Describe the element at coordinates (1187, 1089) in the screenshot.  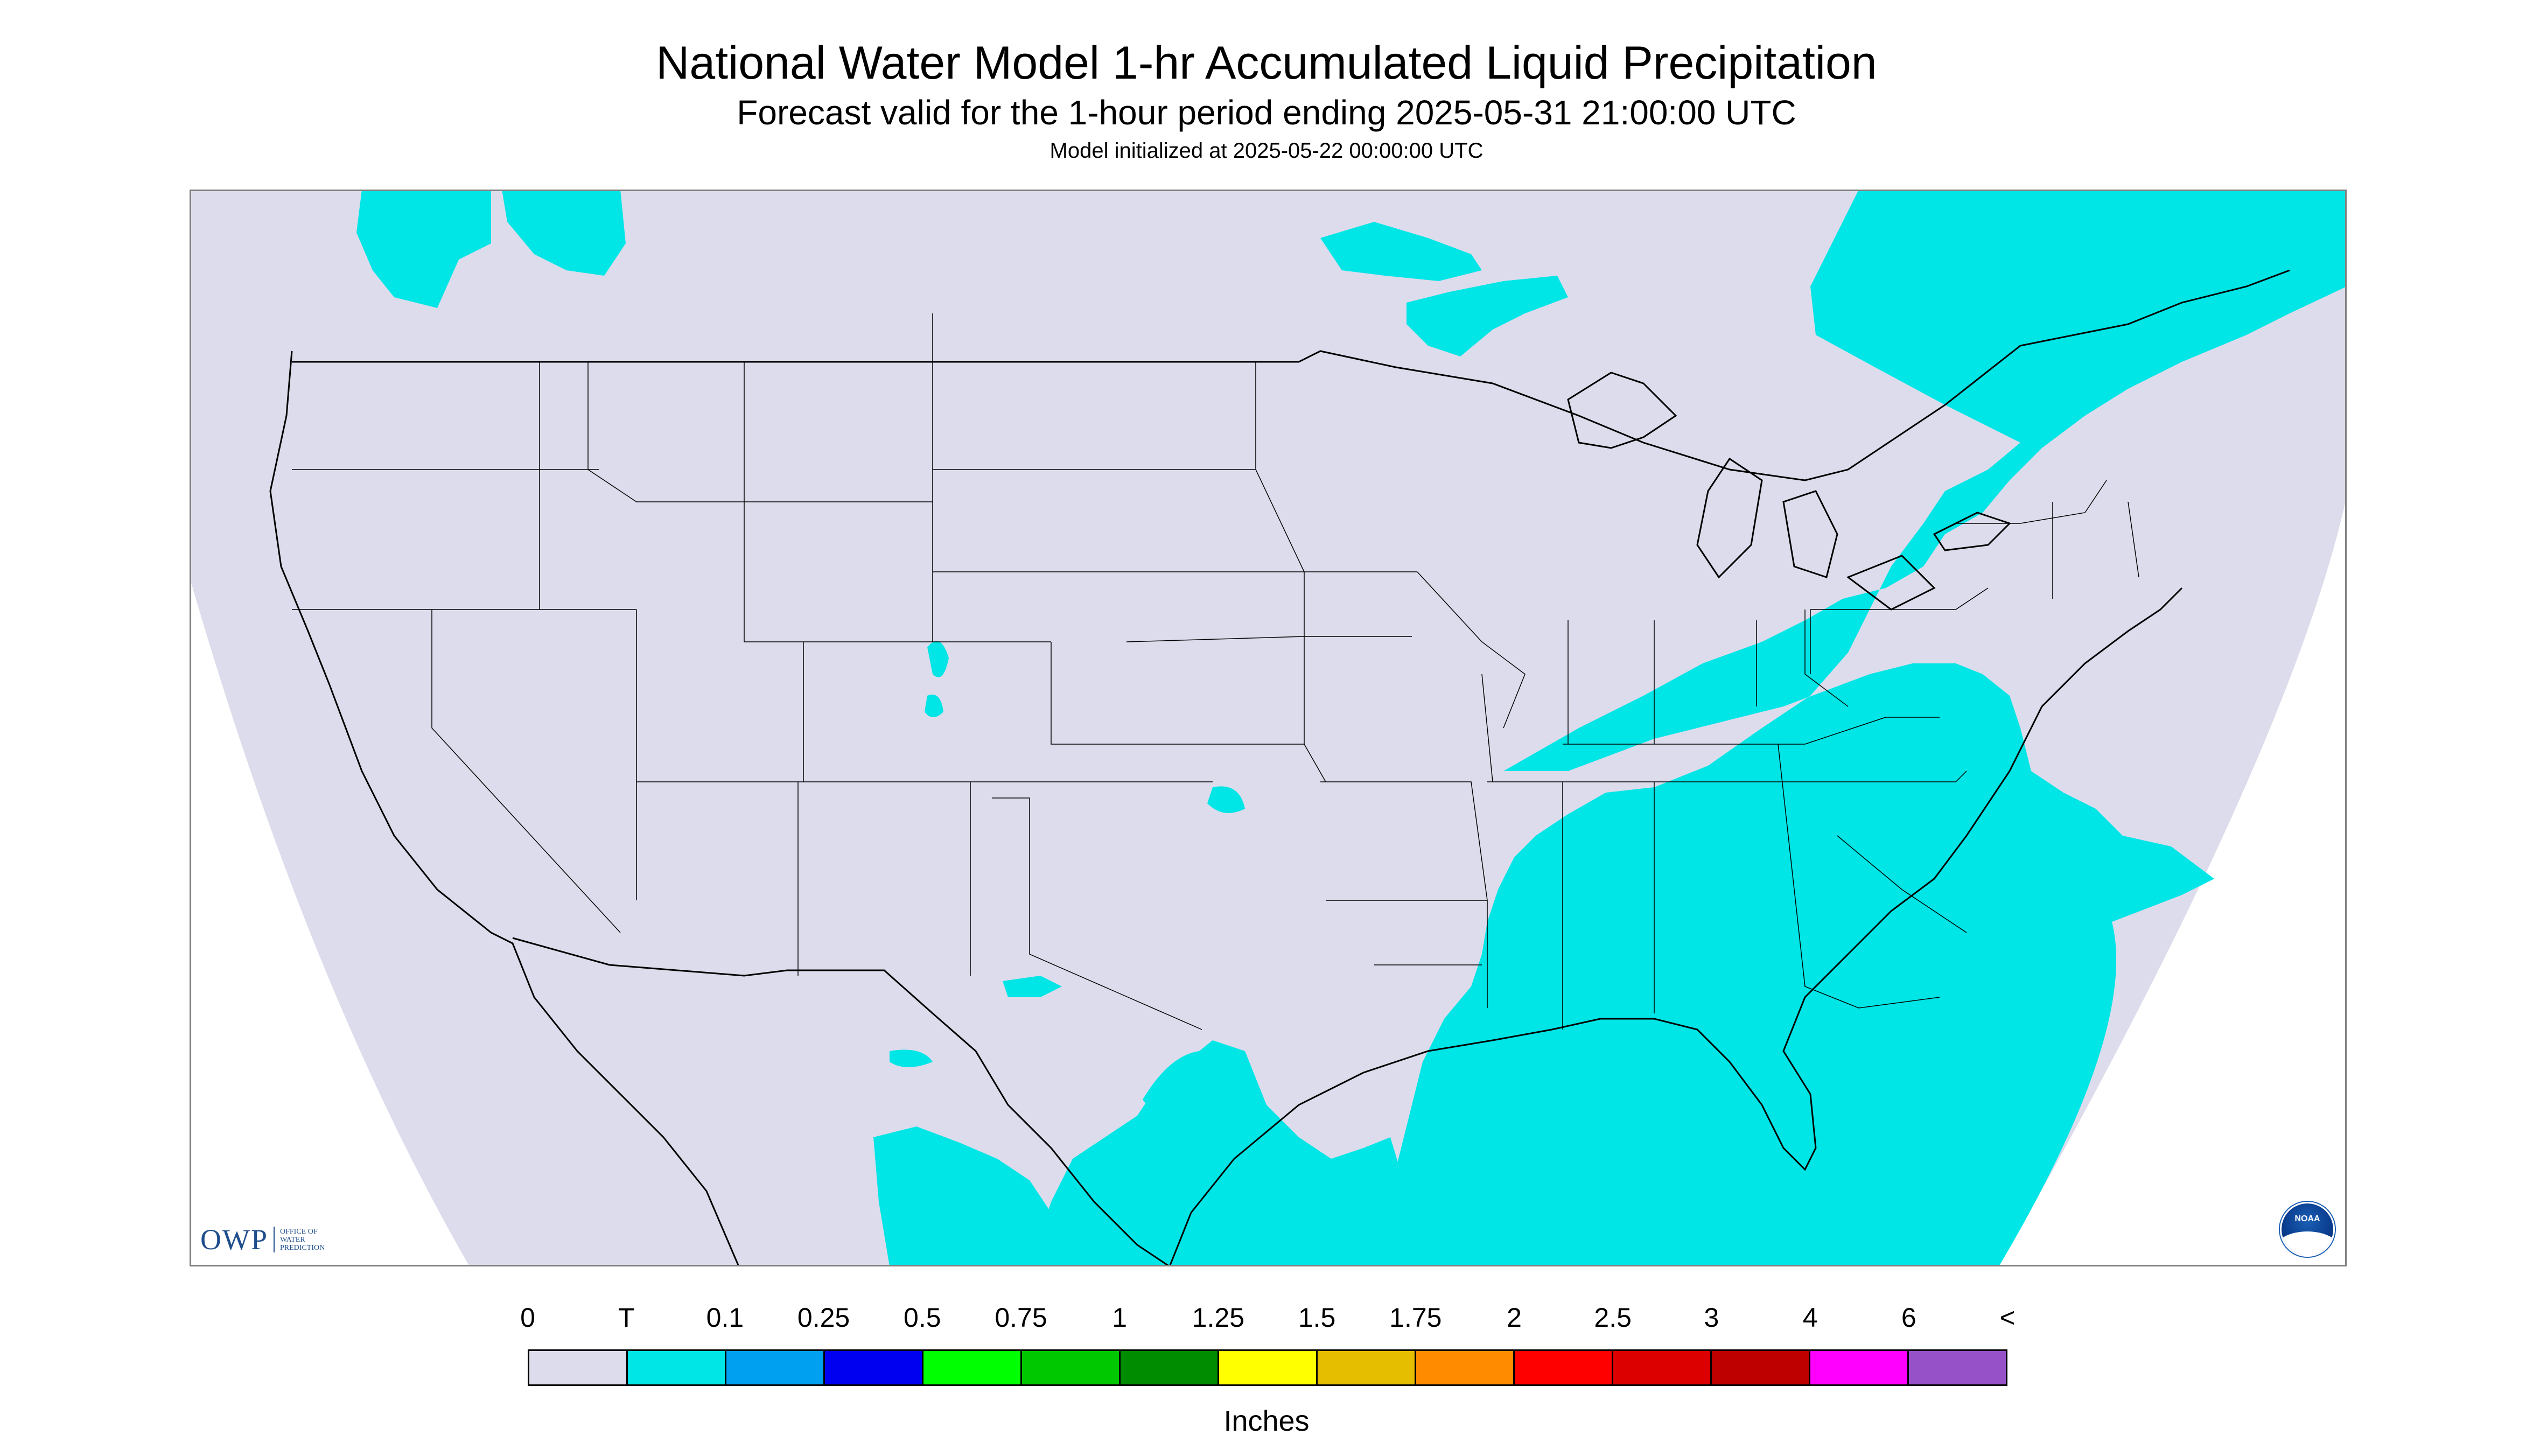
I see `precip-central-texas` at that location.